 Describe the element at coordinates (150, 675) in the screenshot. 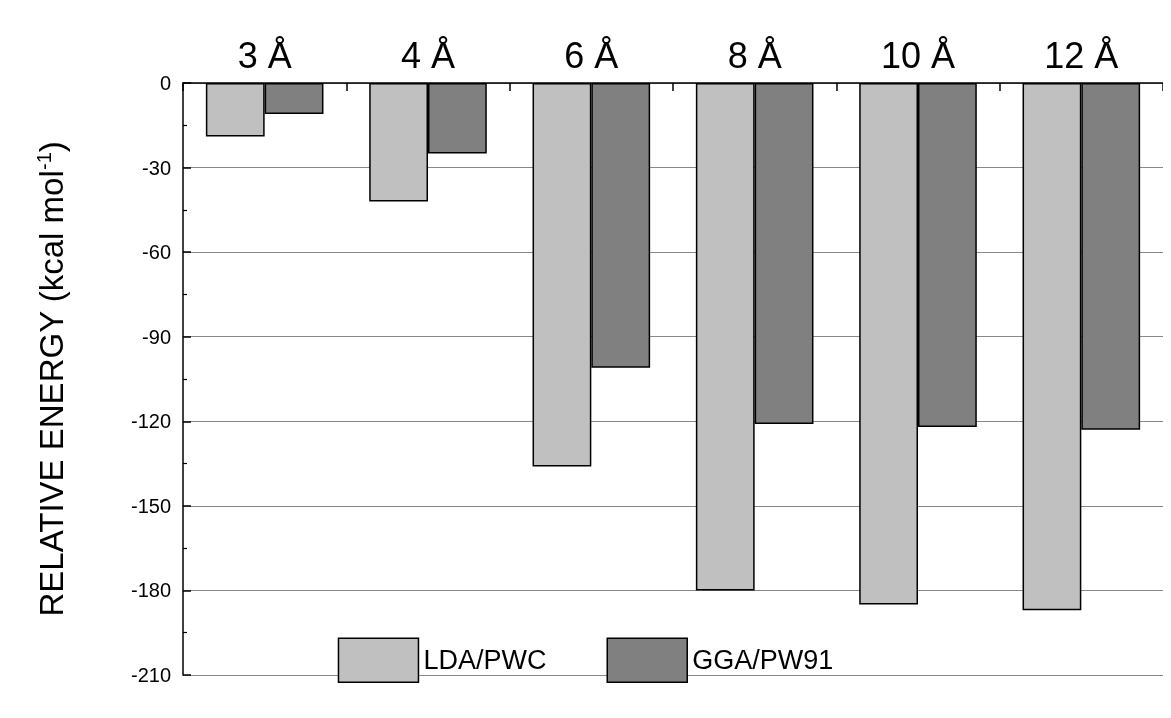

I see `y-tick-label: -210` at that location.